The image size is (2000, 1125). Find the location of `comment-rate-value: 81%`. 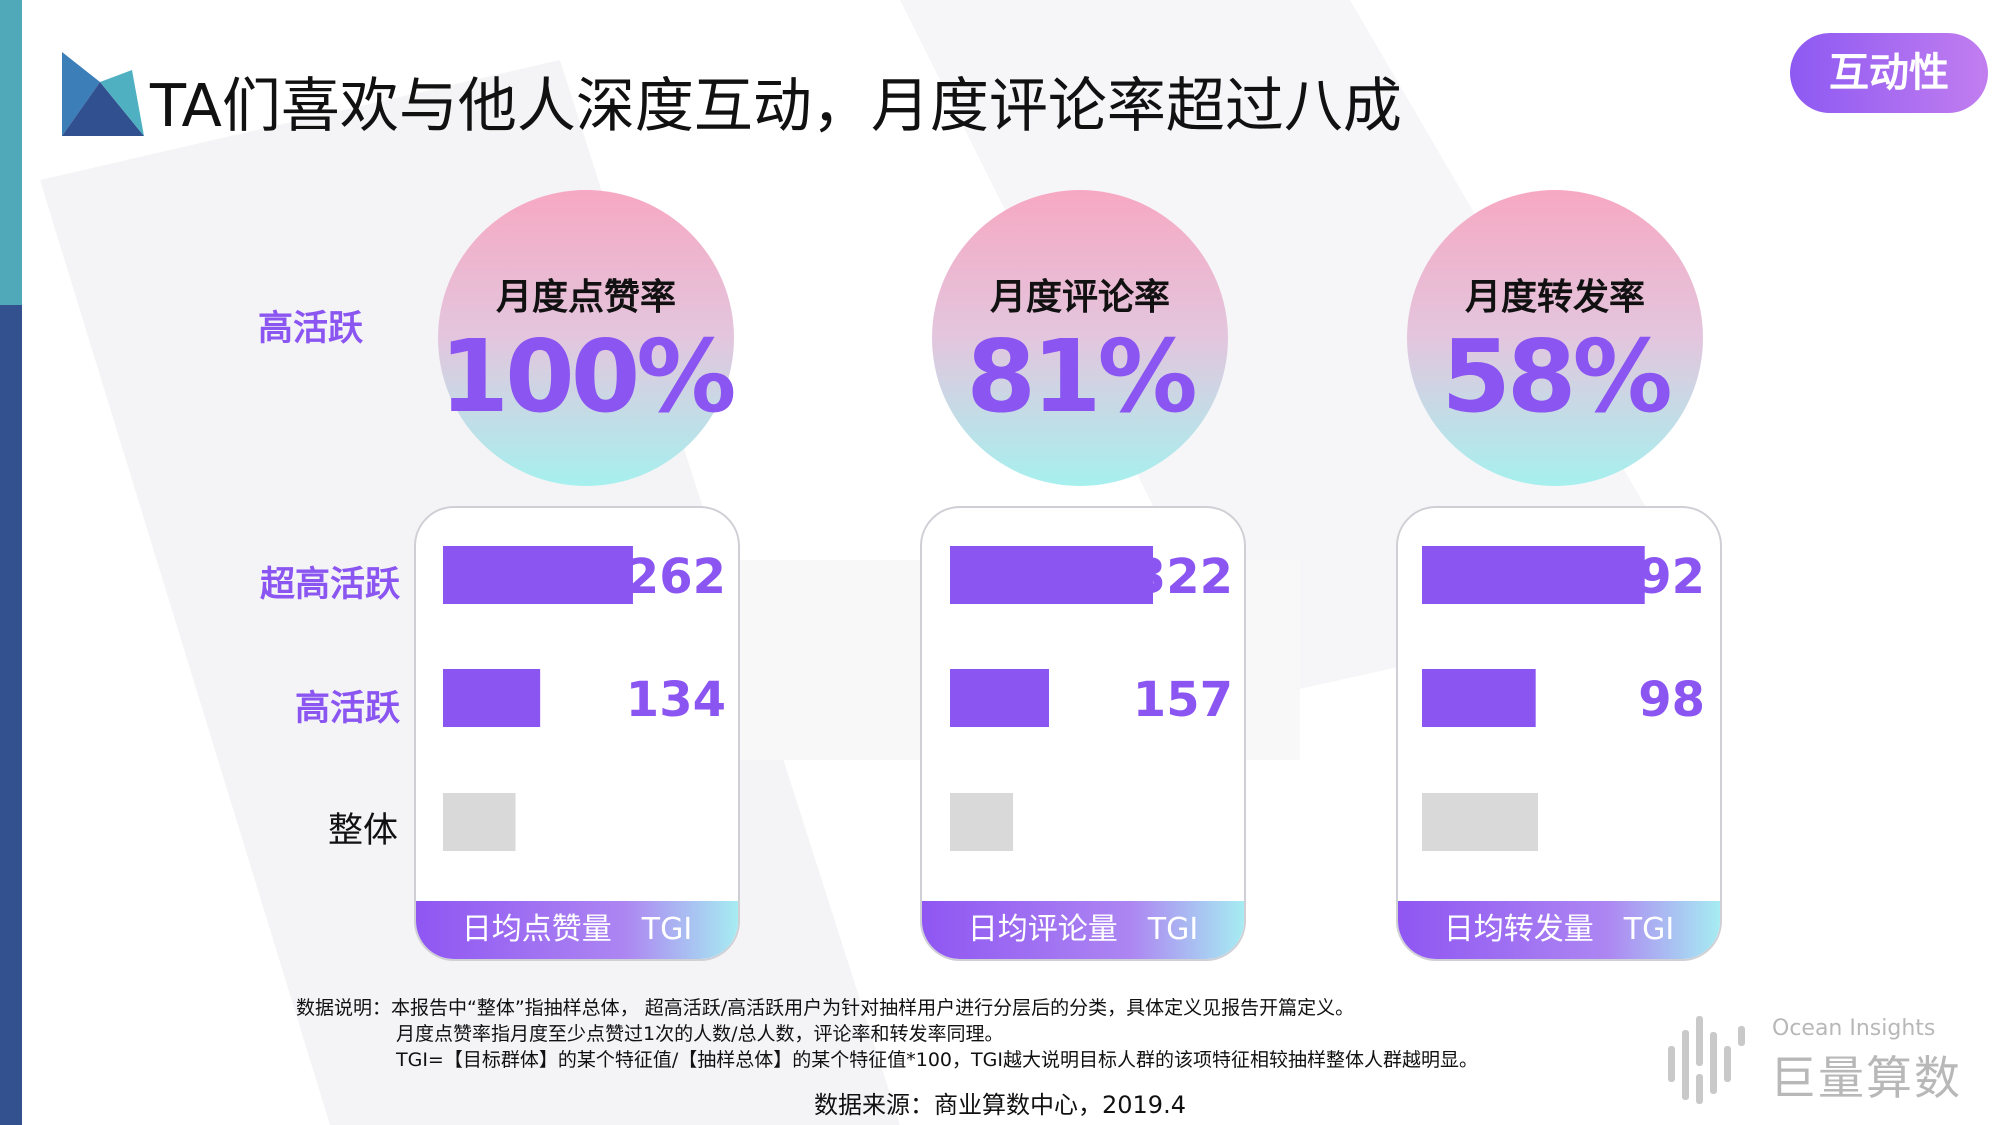

comment-rate-value: 81% is located at coordinates (1081, 376).